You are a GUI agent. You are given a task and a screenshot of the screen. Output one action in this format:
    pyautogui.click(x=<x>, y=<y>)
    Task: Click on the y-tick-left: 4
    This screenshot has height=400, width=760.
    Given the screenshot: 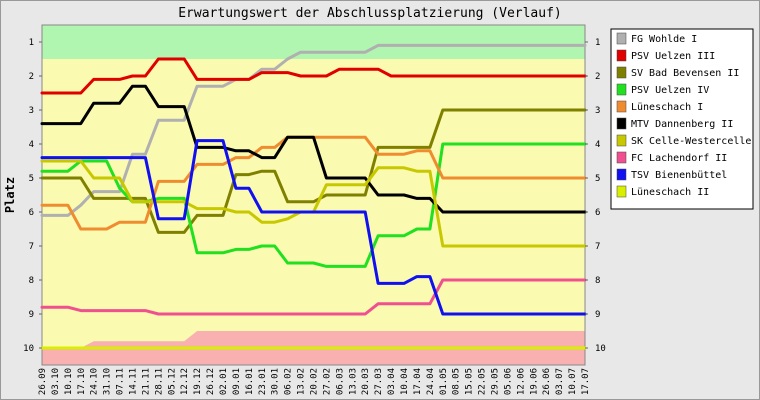 What is the action you would take?
    pyautogui.click(x=31, y=145)
    